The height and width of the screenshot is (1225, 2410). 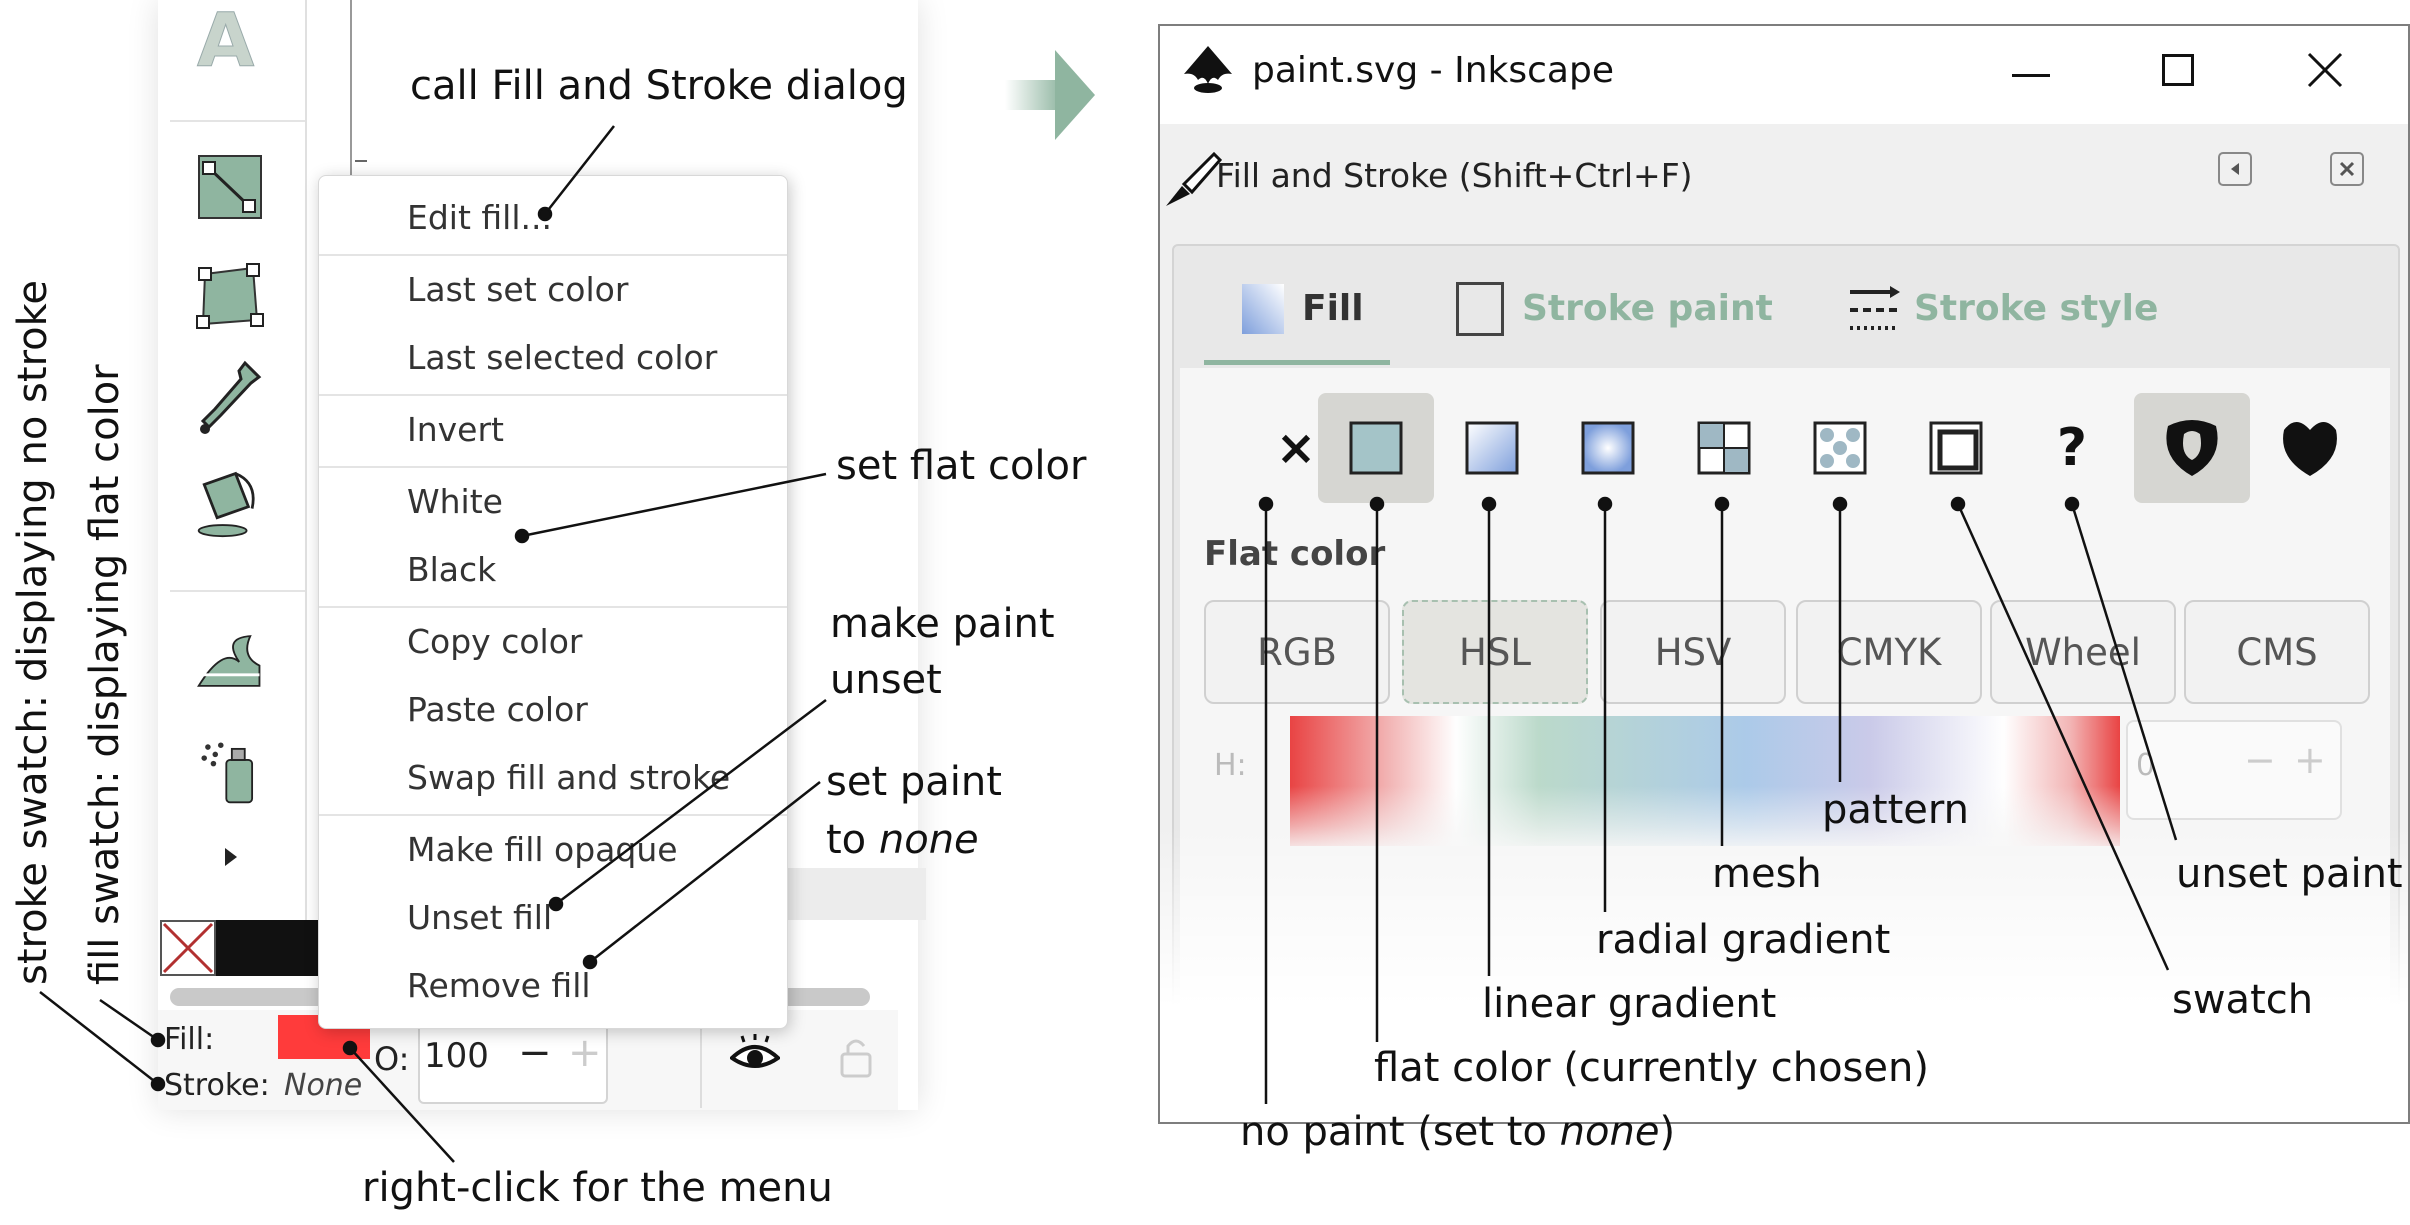 What do you see at coordinates (1609, 1132) in the screenshot?
I see `annotation-no-paint-italic: none` at bounding box center [1609, 1132].